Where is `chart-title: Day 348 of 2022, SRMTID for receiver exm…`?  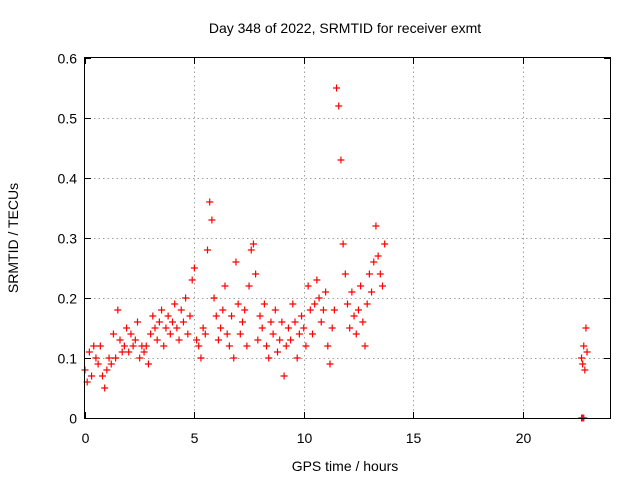
chart-title: Day 348 of 2022, SRMTID for receiver exm… is located at coordinates (345, 28).